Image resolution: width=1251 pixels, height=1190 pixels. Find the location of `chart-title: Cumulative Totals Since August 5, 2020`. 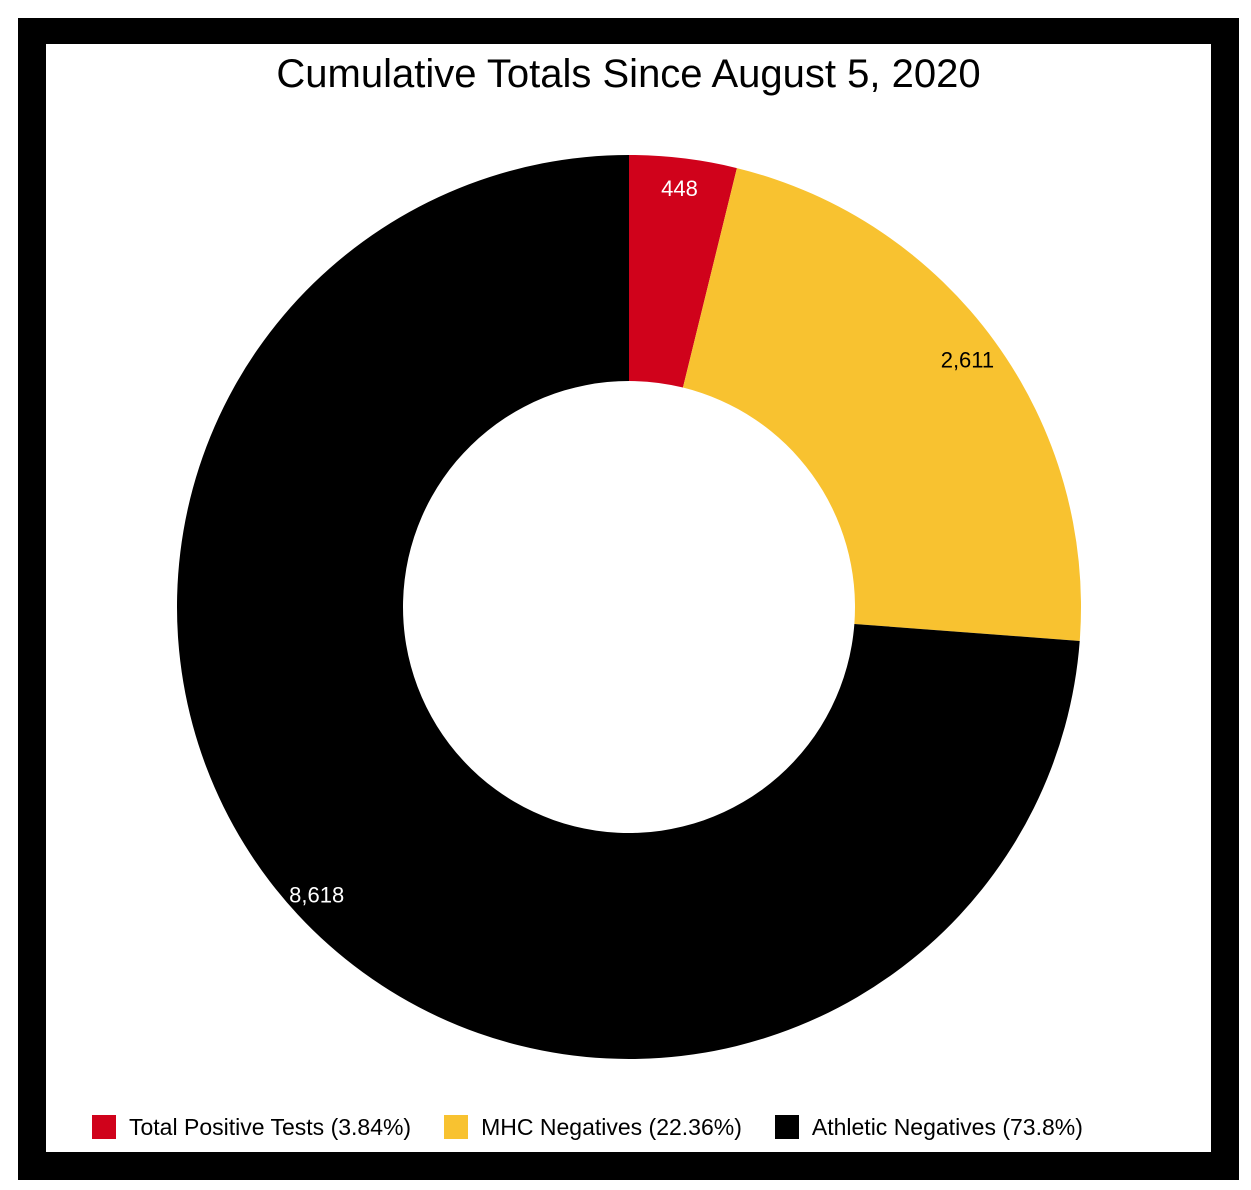

chart-title: Cumulative Totals Since August 5, 2020 is located at coordinates (628, 74).